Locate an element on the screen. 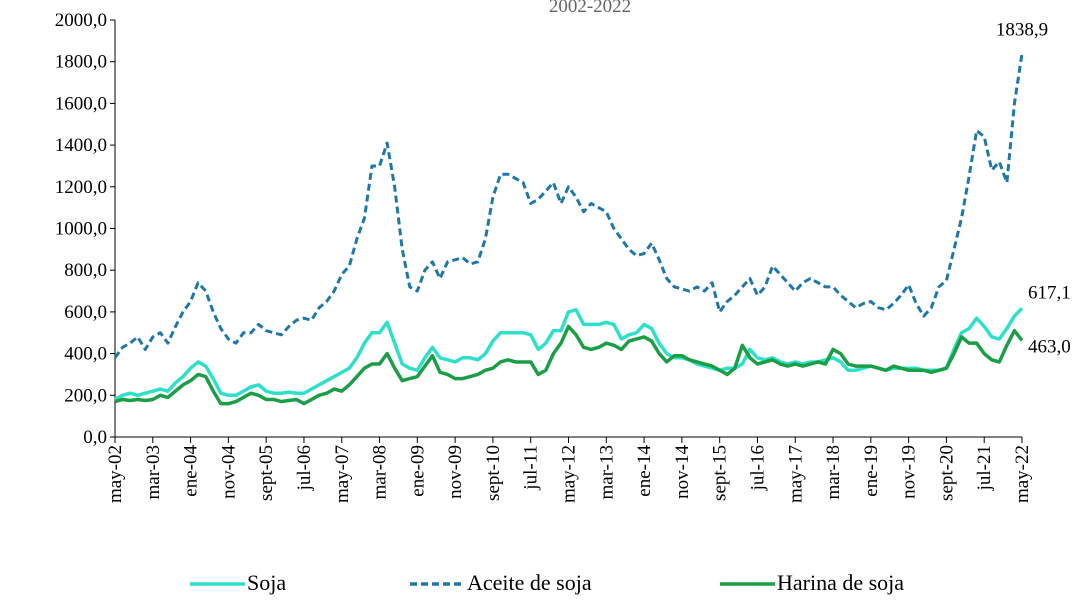 This screenshot has width=1092, height=603. y-tick-label: 2000,0 is located at coordinates (81, 20).